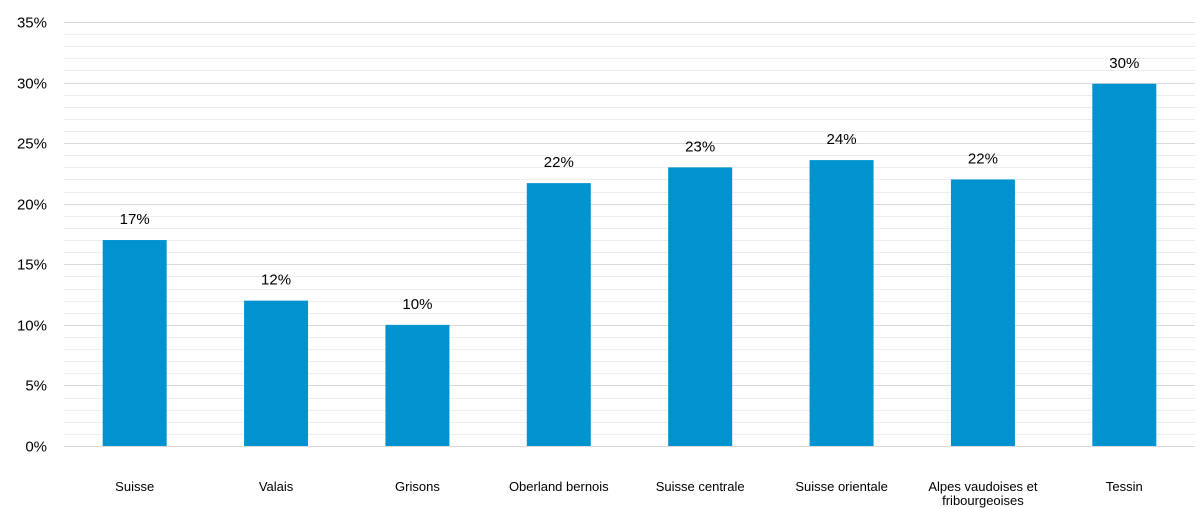 This screenshot has width=1201, height=508. Describe the element at coordinates (135, 219) in the screenshot. I see `data-label: 17%` at that location.